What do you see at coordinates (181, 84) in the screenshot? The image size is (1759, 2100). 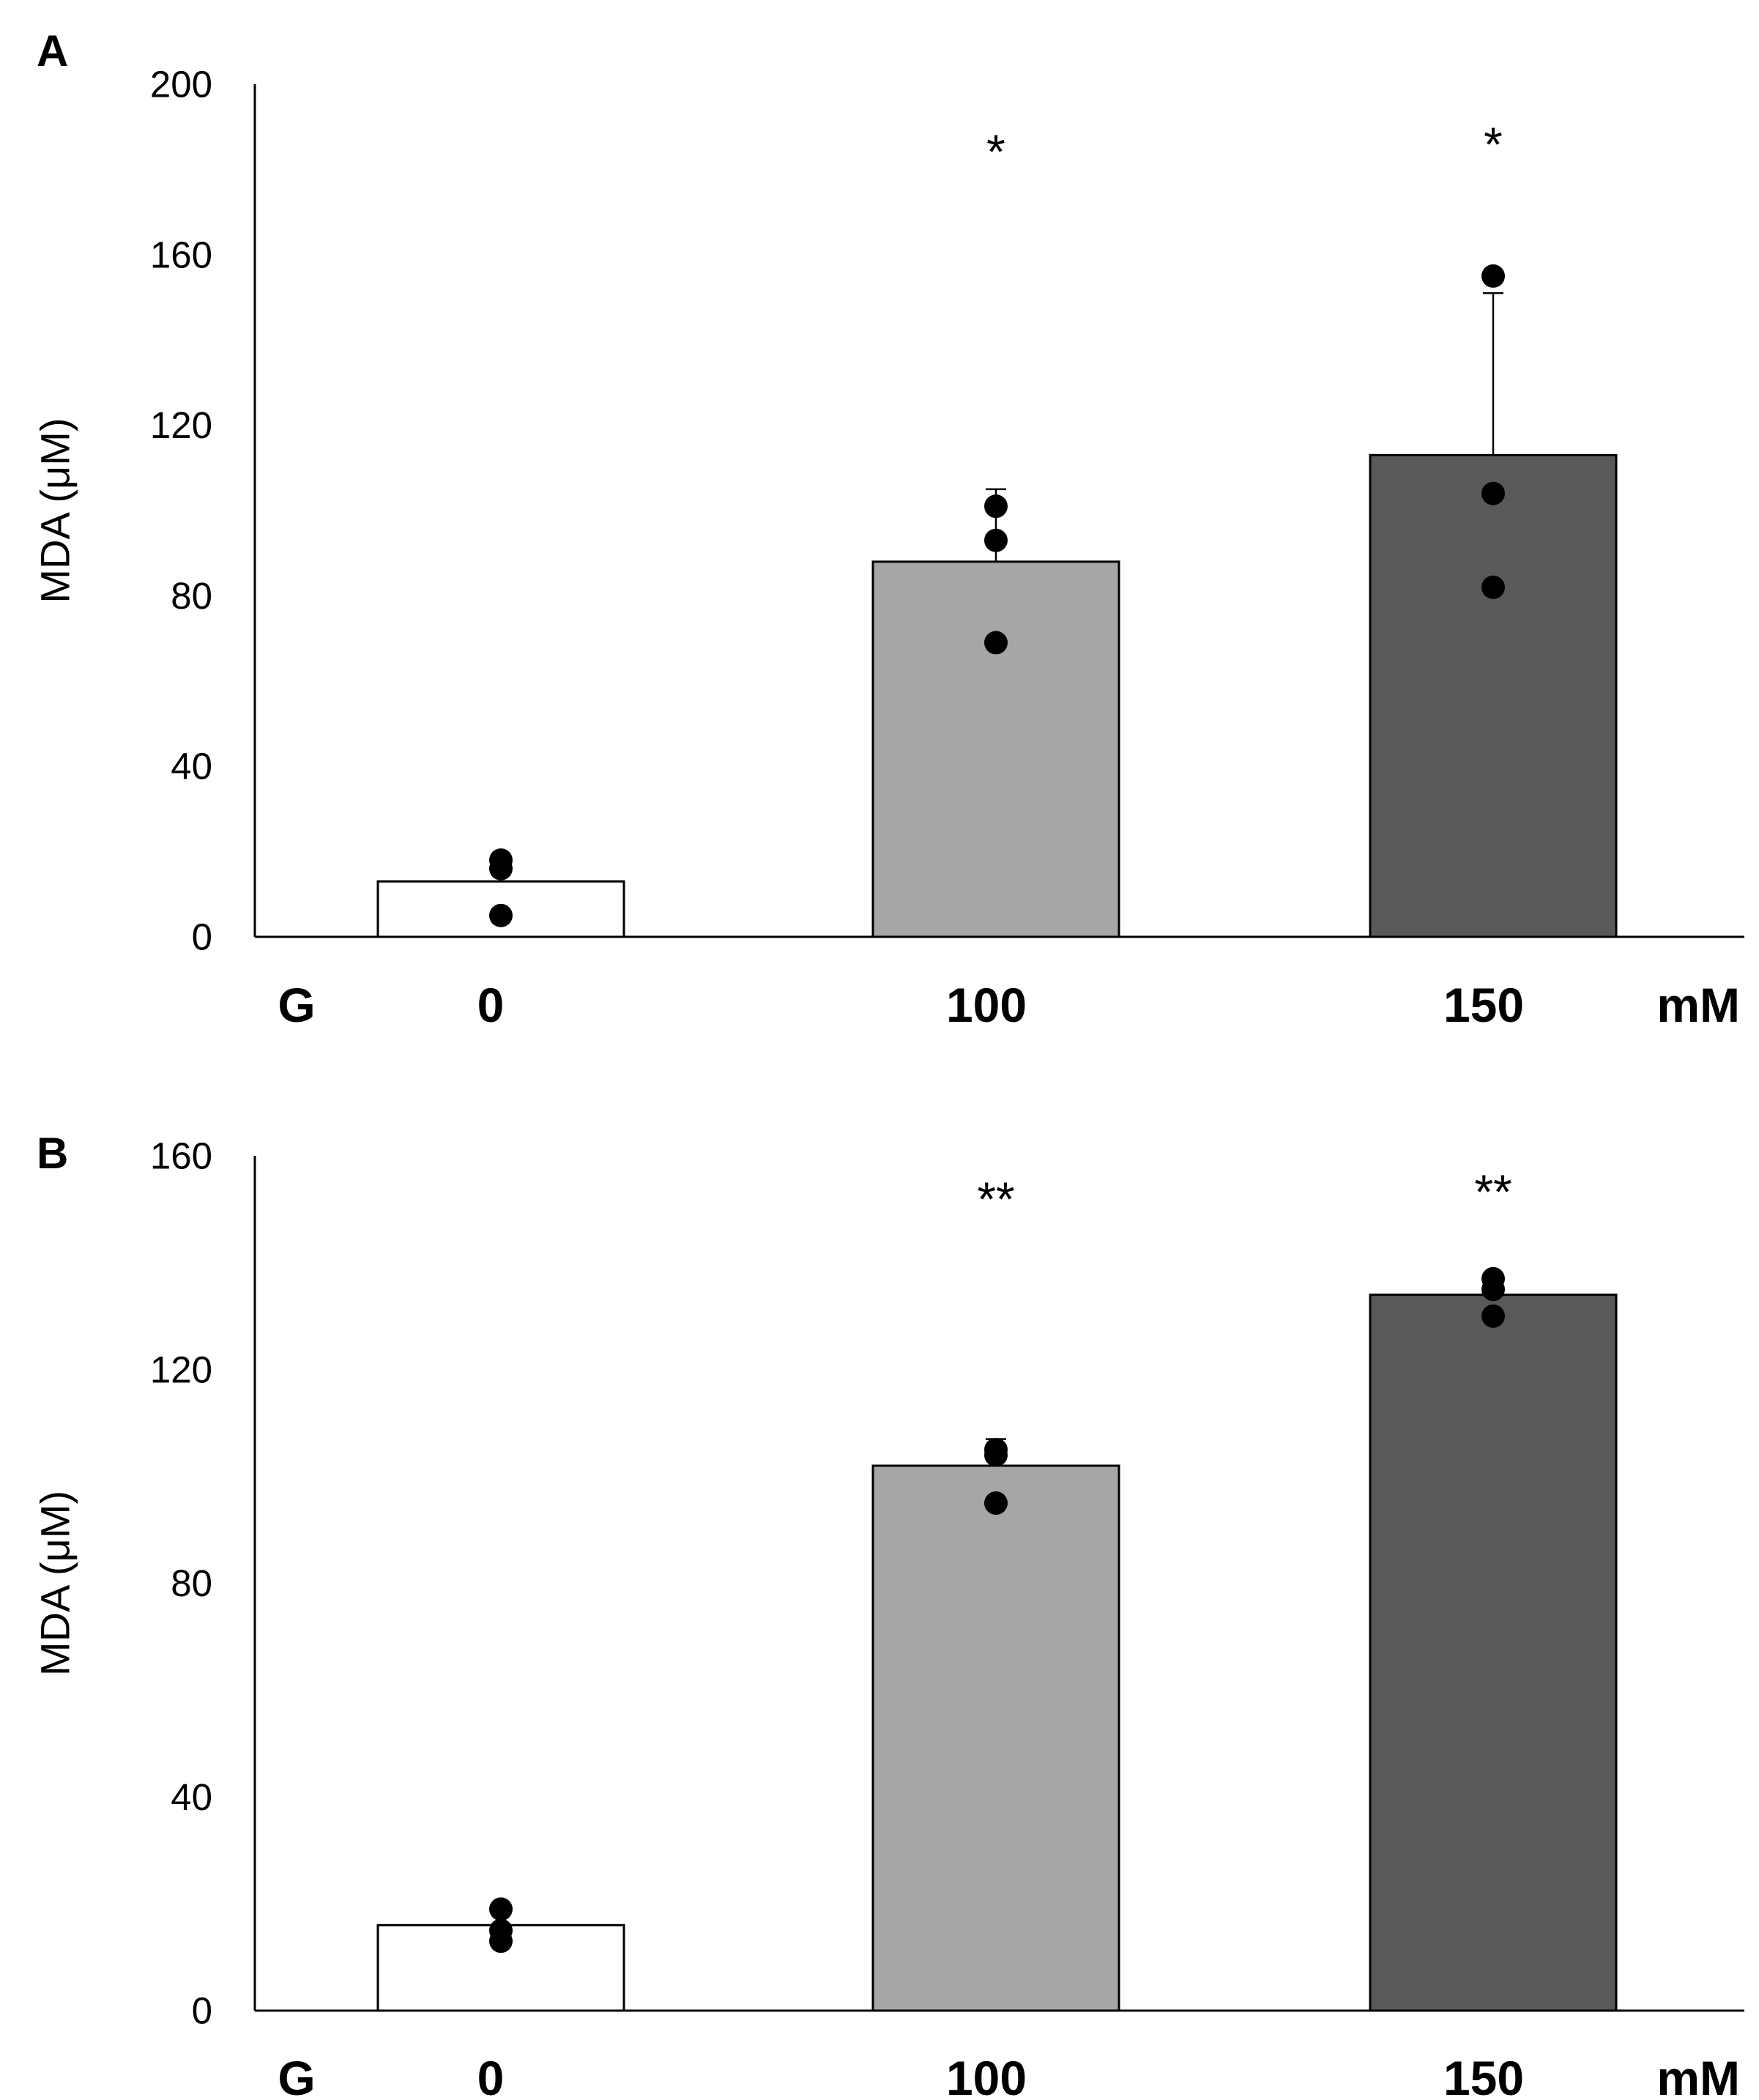 I see `y-tick-label: 200` at bounding box center [181, 84].